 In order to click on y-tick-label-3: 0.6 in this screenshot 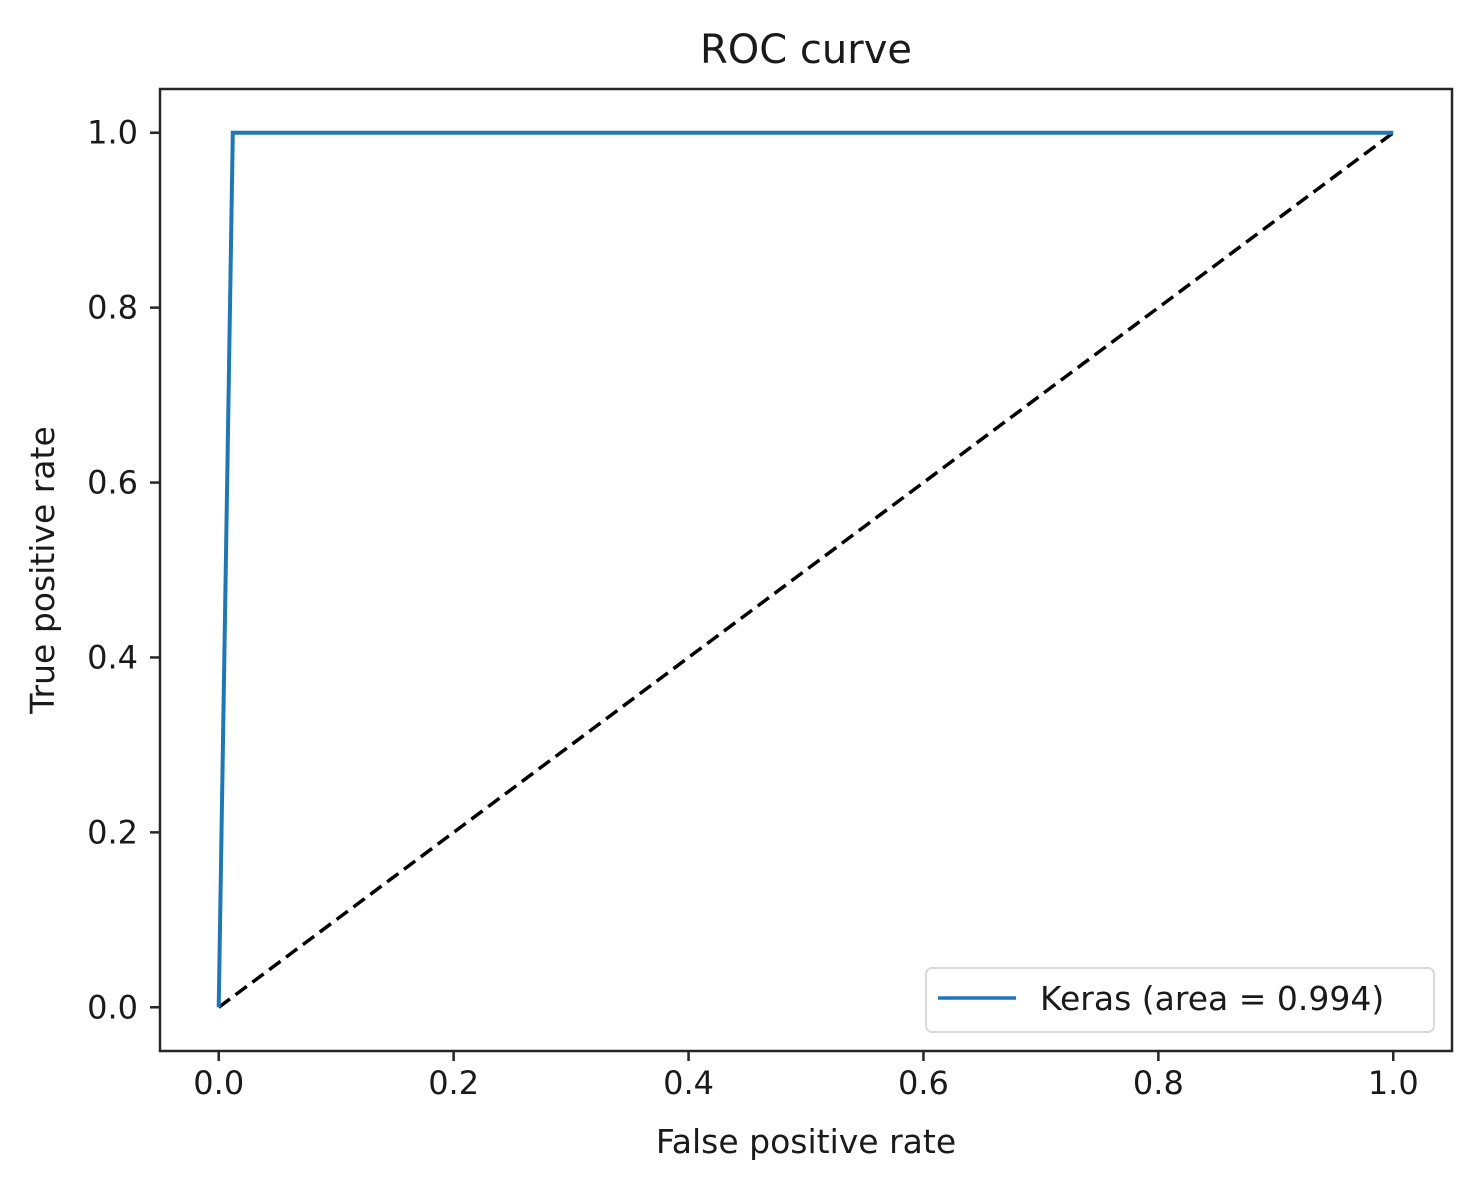, I will do `click(112, 483)`.